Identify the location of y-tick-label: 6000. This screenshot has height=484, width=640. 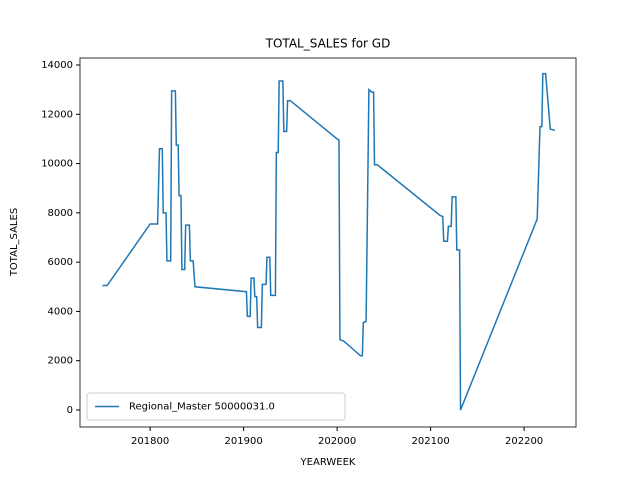
(60, 262).